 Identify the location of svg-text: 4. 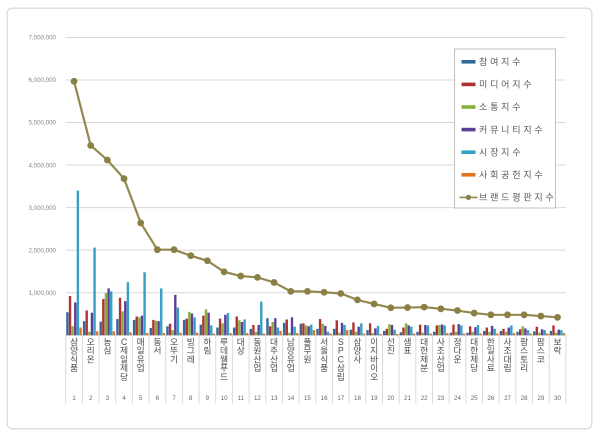
(124, 398).